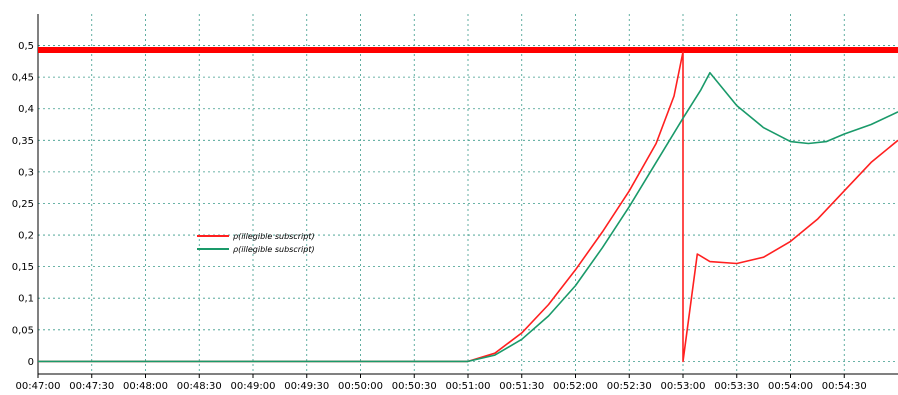 The width and height of the screenshot is (898, 395). I want to click on y-tick-label: 0,4, so click(26, 109).